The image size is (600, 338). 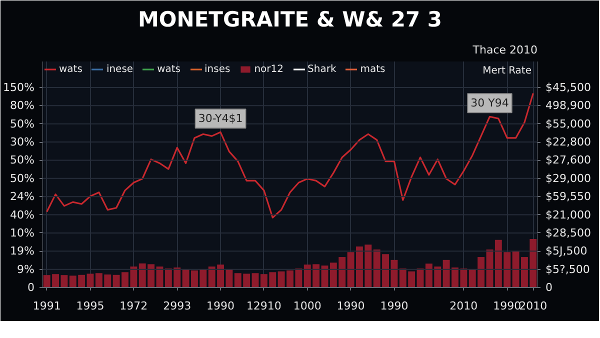 I want to click on x-tick-label: 1995, so click(x=90, y=306).